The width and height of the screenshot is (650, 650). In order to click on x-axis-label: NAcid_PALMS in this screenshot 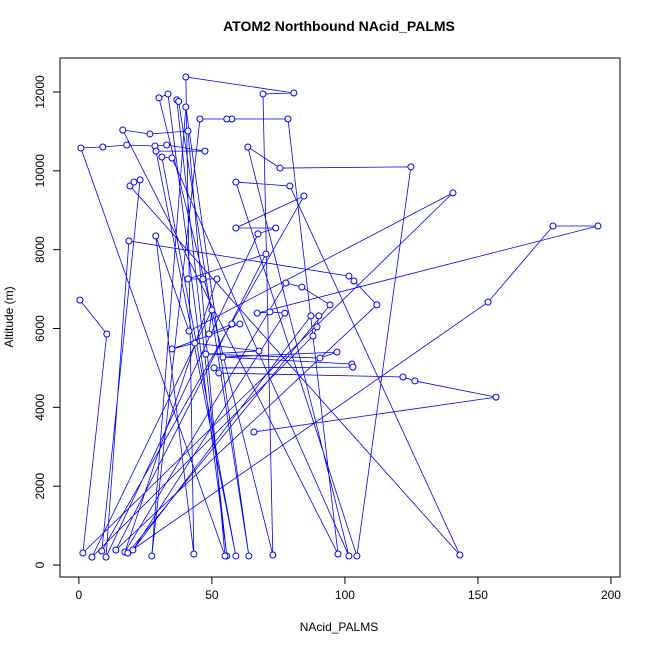, I will do `click(339, 627)`.